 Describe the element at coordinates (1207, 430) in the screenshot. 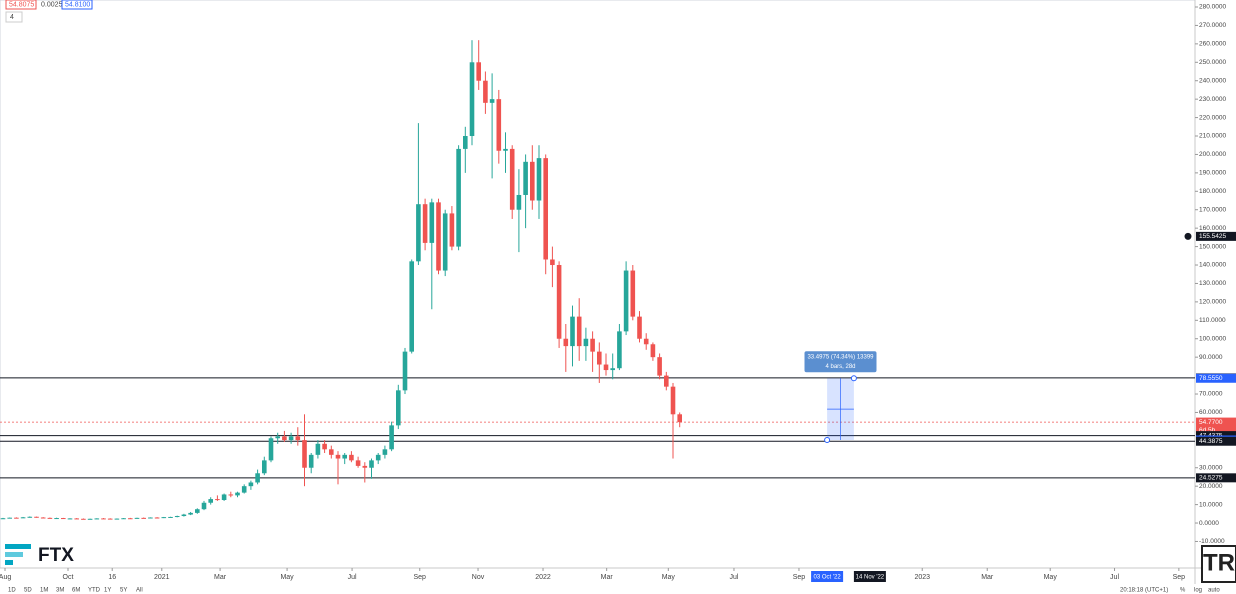

I see `countdown: 6d 5h` at that location.